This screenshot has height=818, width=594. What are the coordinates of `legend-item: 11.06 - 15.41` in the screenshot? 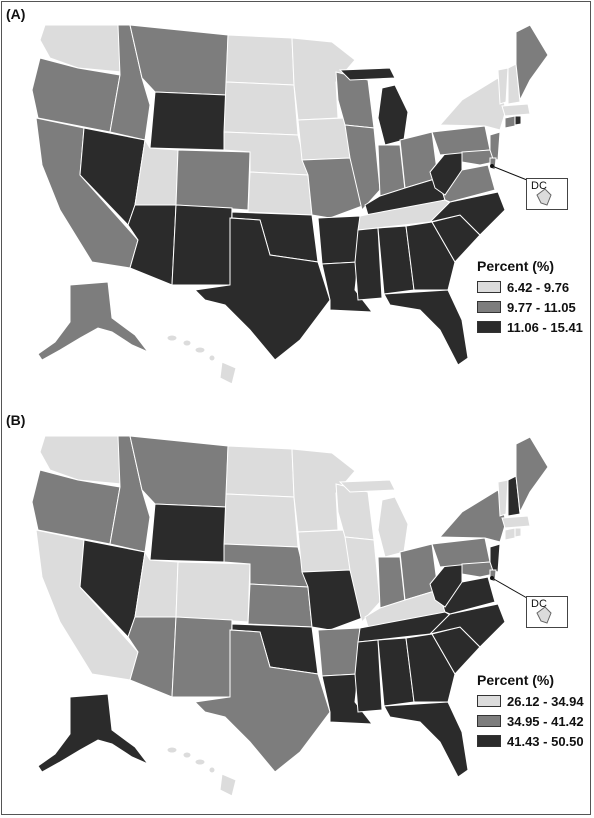 It's located at (530, 327).